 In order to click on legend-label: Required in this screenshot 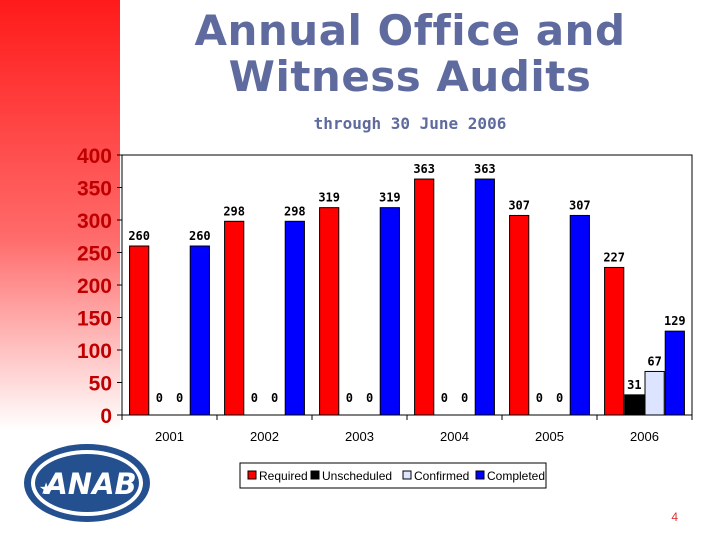, I will do `click(283, 476)`.